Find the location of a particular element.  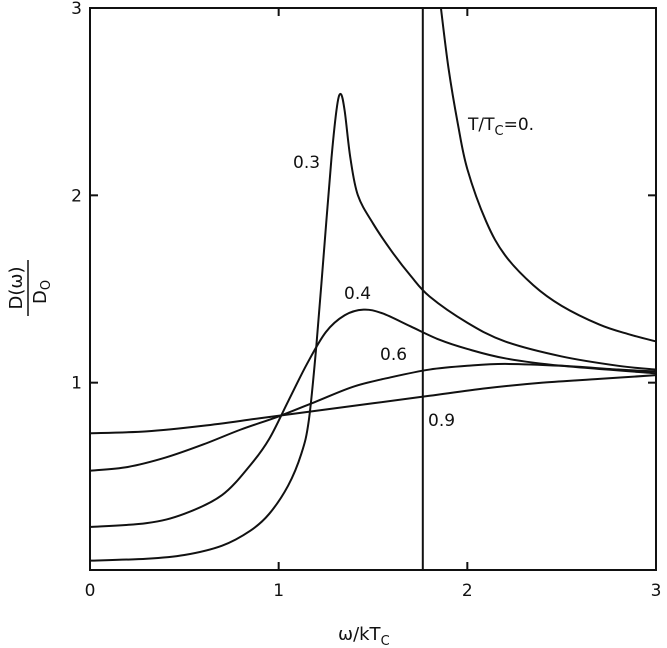

series-label-0.3: 0.3 is located at coordinates (306, 163).